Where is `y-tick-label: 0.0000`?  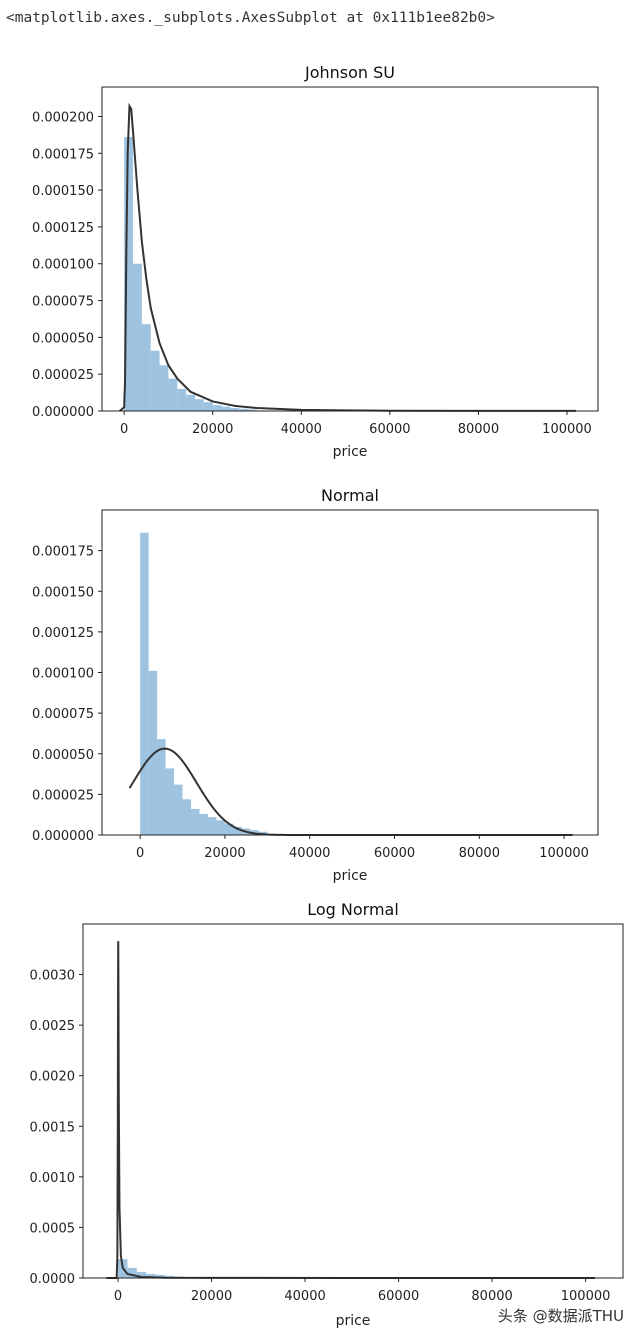
y-tick-label: 0.0000 is located at coordinates (53, 1279).